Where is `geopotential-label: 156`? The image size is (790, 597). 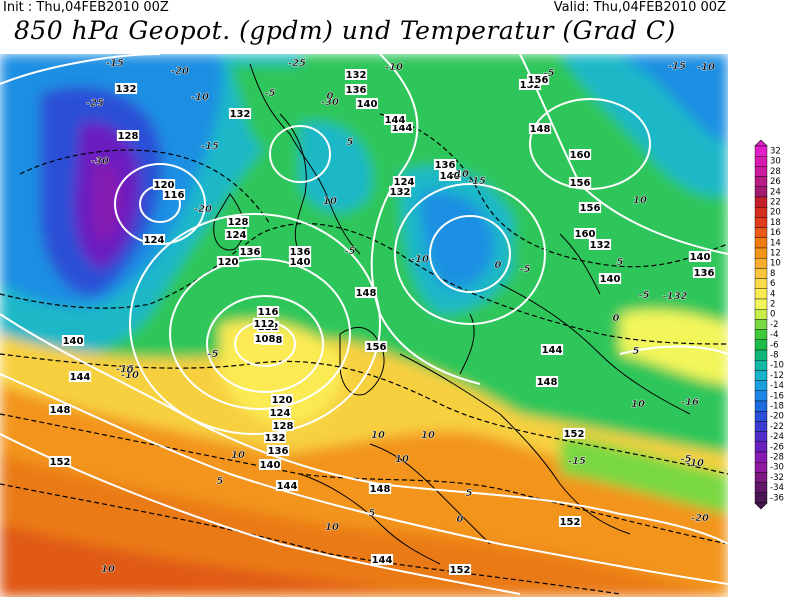 geopotential-label: 156 is located at coordinates (590, 208).